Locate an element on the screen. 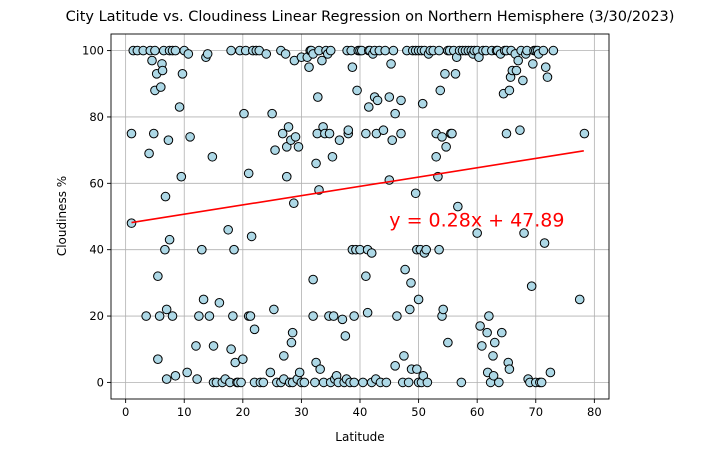  x-tick-label: 40 is located at coordinates (360, 412).